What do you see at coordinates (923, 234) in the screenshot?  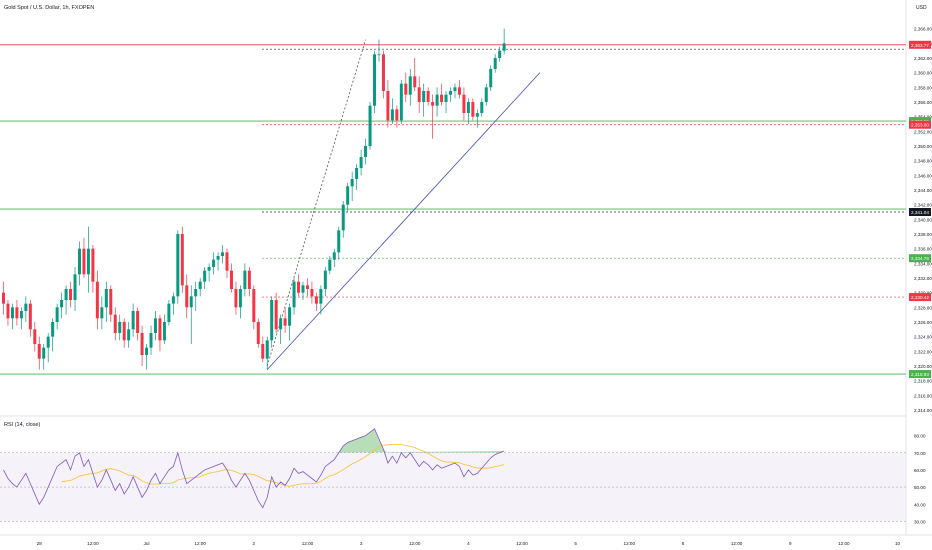 I see `price-tick-label: 2,338.00` at bounding box center [923, 234].